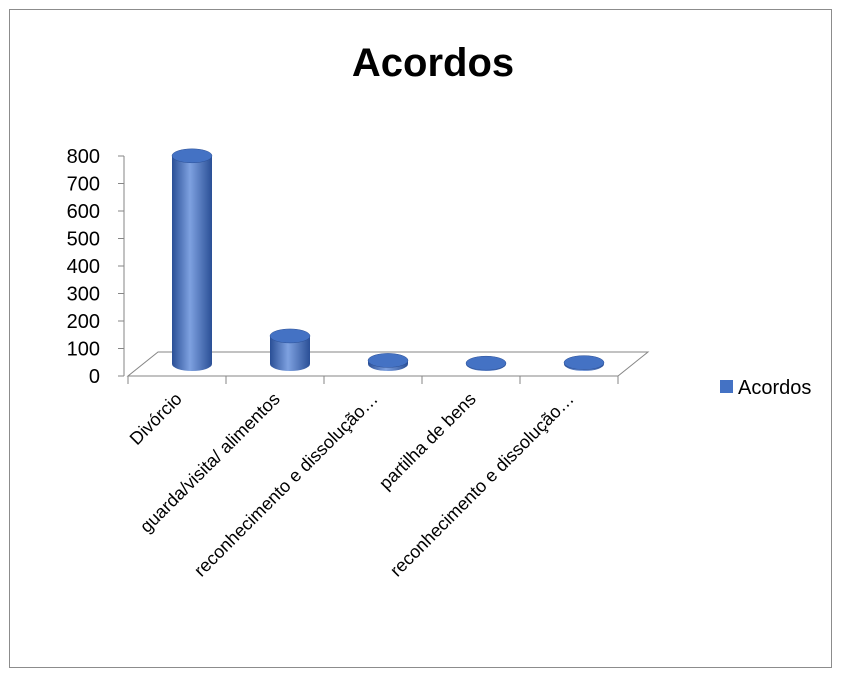 This screenshot has width=841, height=677. I want to click on y-tick-label: 100, so click(83, 350).